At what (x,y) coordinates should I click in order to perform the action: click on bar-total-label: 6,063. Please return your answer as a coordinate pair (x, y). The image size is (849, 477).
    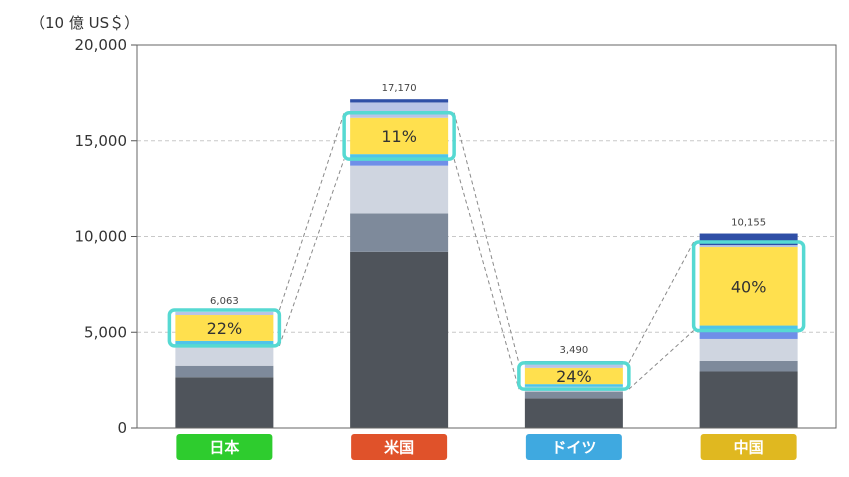
    Looking at the image, I should click on (224, 301).